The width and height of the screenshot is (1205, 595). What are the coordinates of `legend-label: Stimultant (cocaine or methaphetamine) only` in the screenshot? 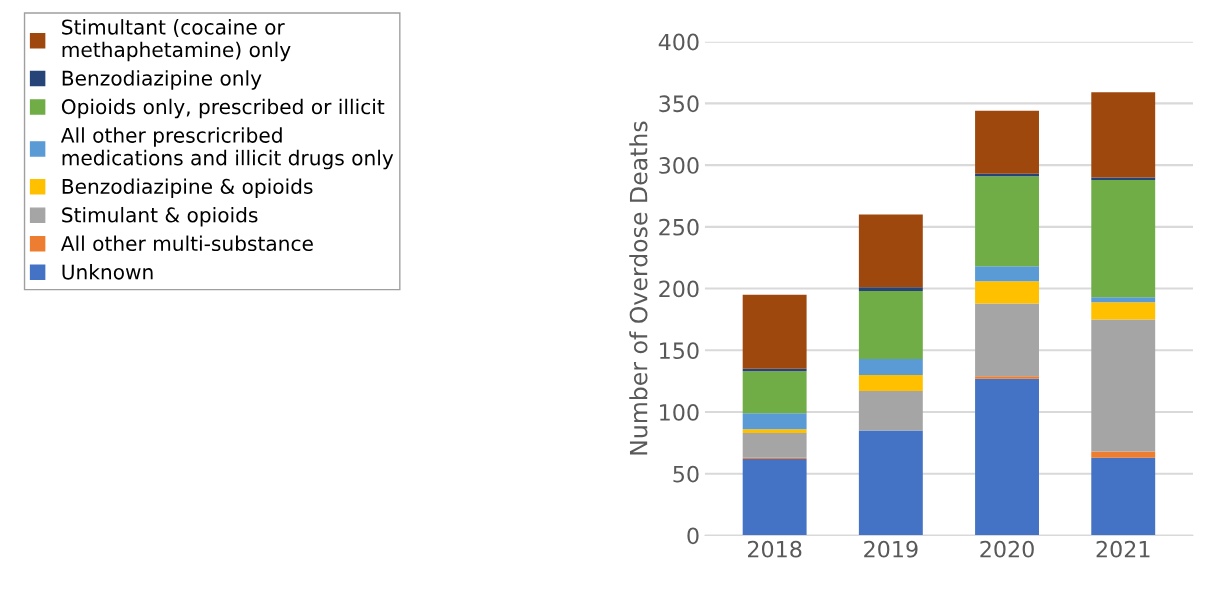 It's located at (176, 40).